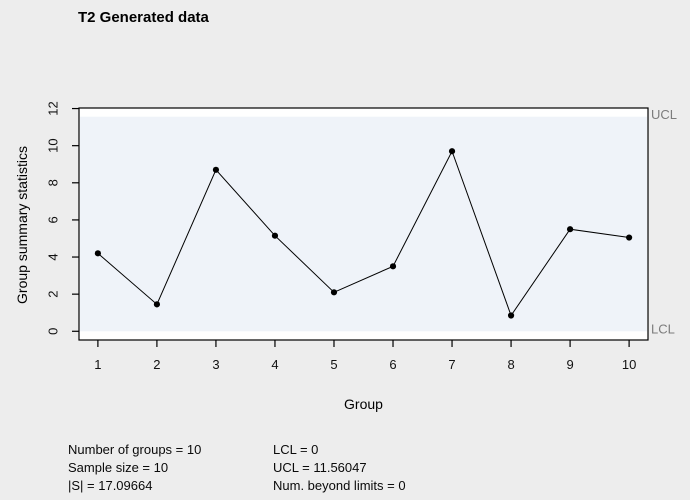  Describe the element at coordinates (52, 219) in the screenshot. I see `y-axis-tick-label: 6` at that location.